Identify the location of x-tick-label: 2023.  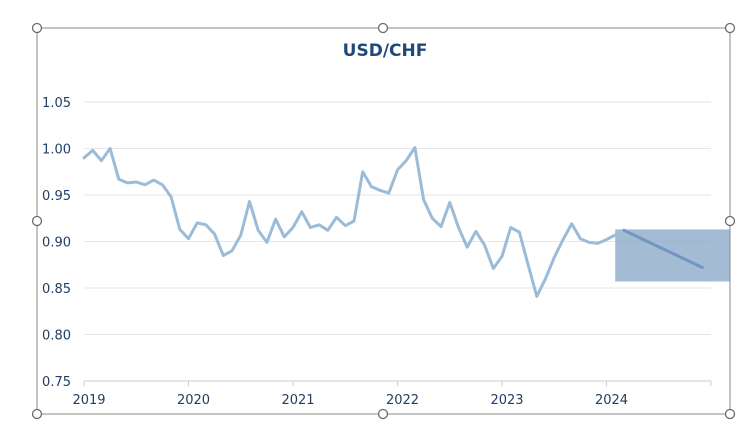
(506, 400).